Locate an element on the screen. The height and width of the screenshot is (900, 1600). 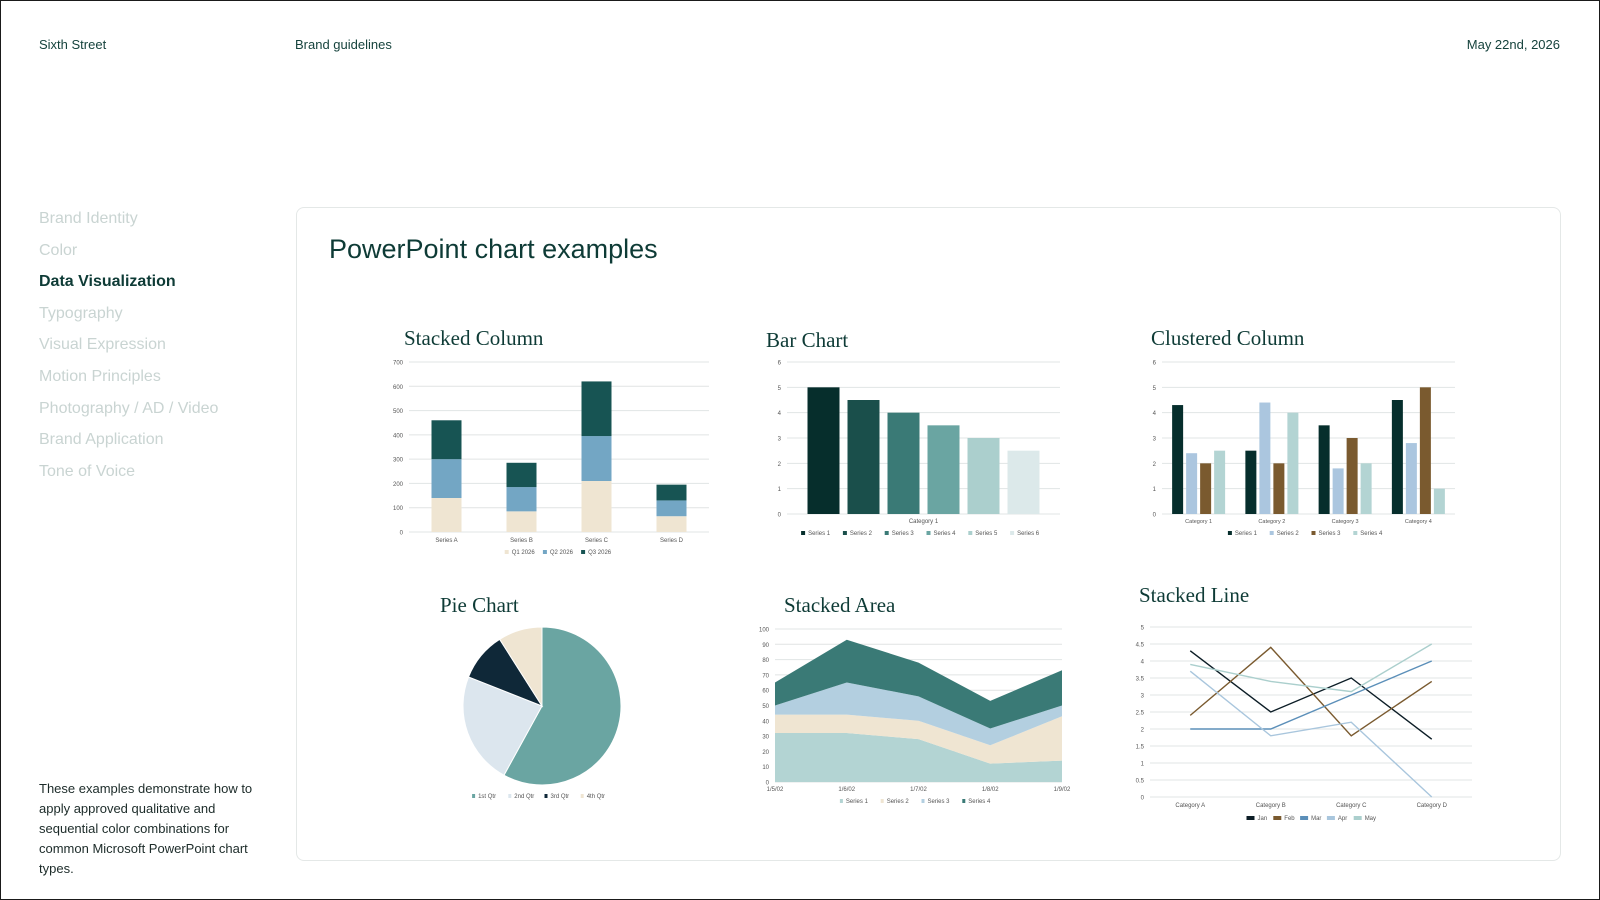
y-tick-label: 6 is located at coordinates (780, 364).